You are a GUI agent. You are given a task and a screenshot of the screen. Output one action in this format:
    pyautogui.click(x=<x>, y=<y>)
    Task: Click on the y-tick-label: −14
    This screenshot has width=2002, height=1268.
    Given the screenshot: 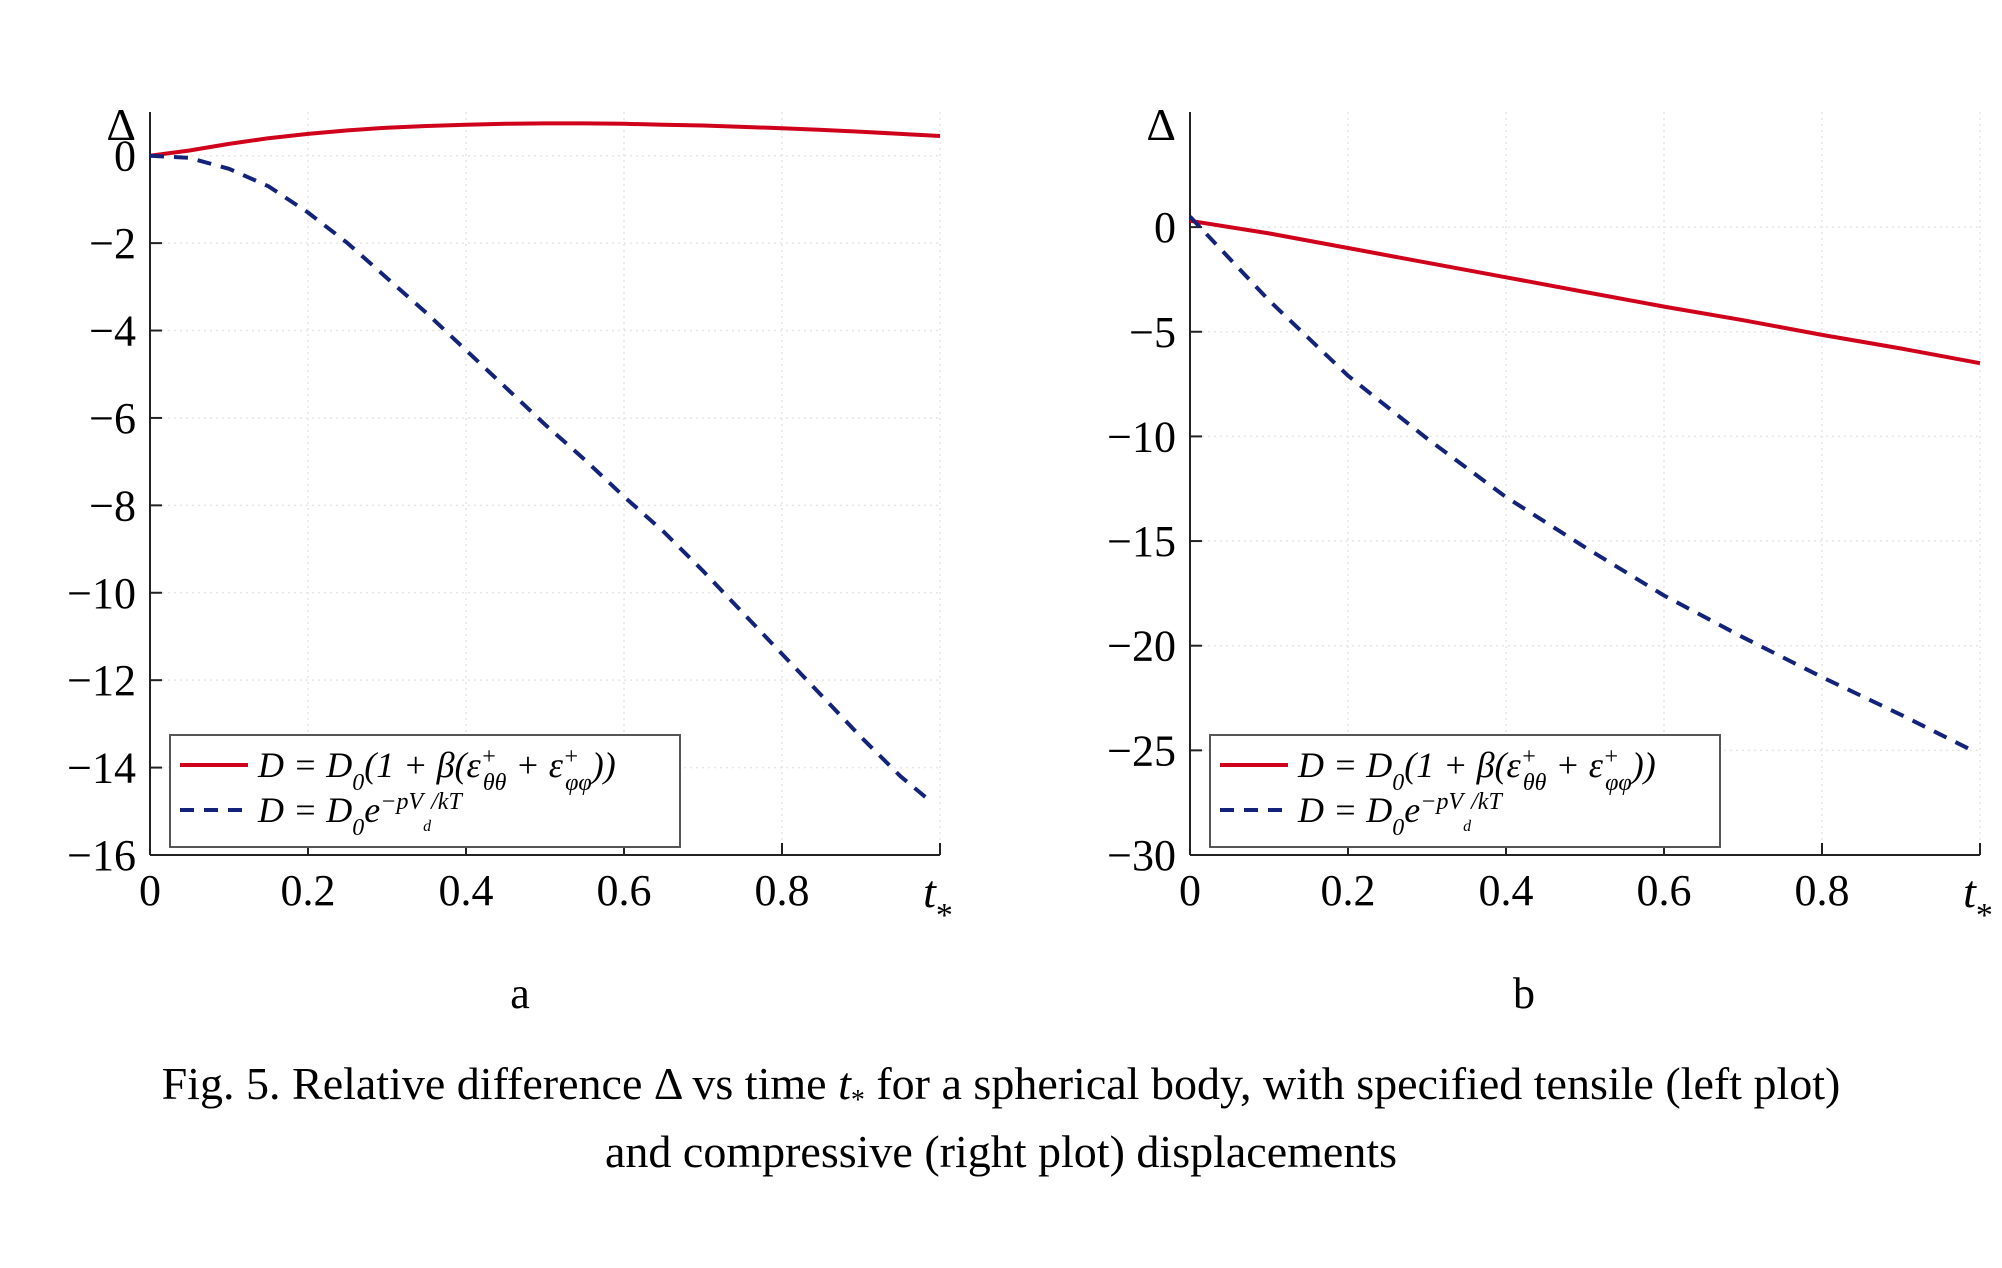 What is the action you would take?
    pyautogui.click(x=101, y=768)
    